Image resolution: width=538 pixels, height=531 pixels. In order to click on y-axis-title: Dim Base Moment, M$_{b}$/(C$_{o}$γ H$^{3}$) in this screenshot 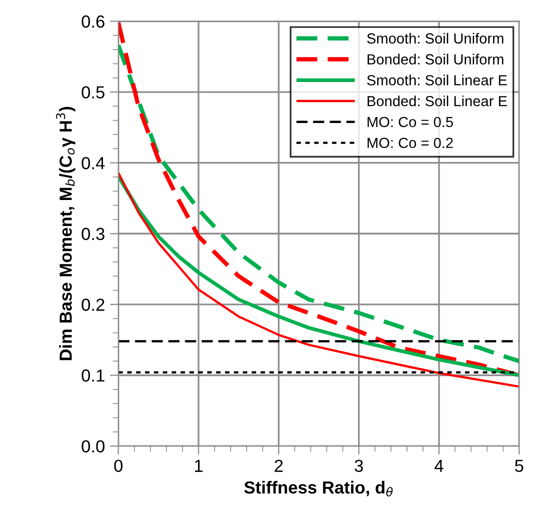, I will do `click(66, 233)`.